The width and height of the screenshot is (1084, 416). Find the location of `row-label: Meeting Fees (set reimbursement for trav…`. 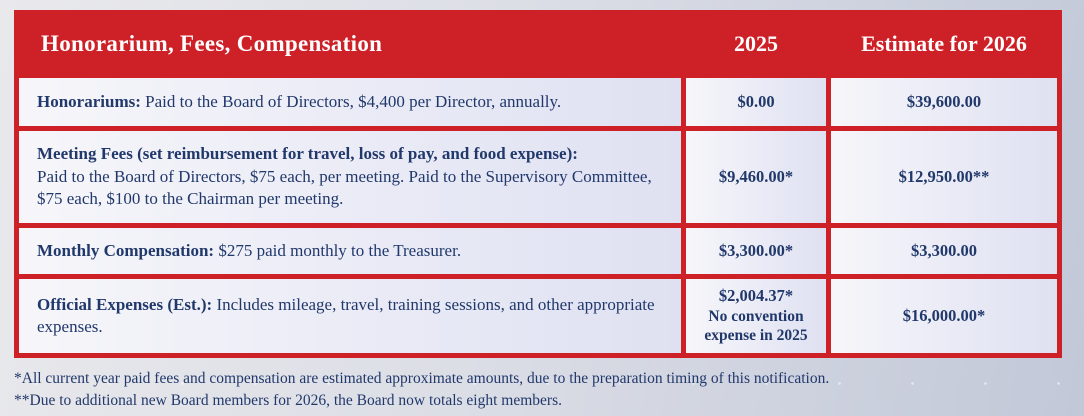

row-label: Meeting Fees (set reimbursement for trav… is located at coordinates (307, 154).